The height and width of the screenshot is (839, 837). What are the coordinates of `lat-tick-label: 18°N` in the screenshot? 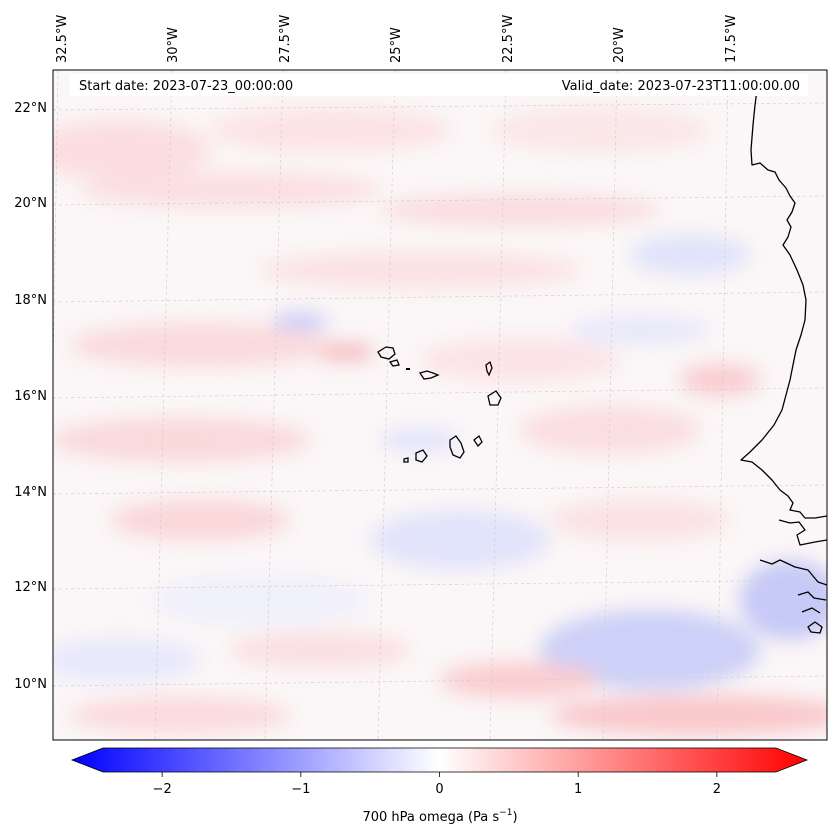 It's located at (30, 300).